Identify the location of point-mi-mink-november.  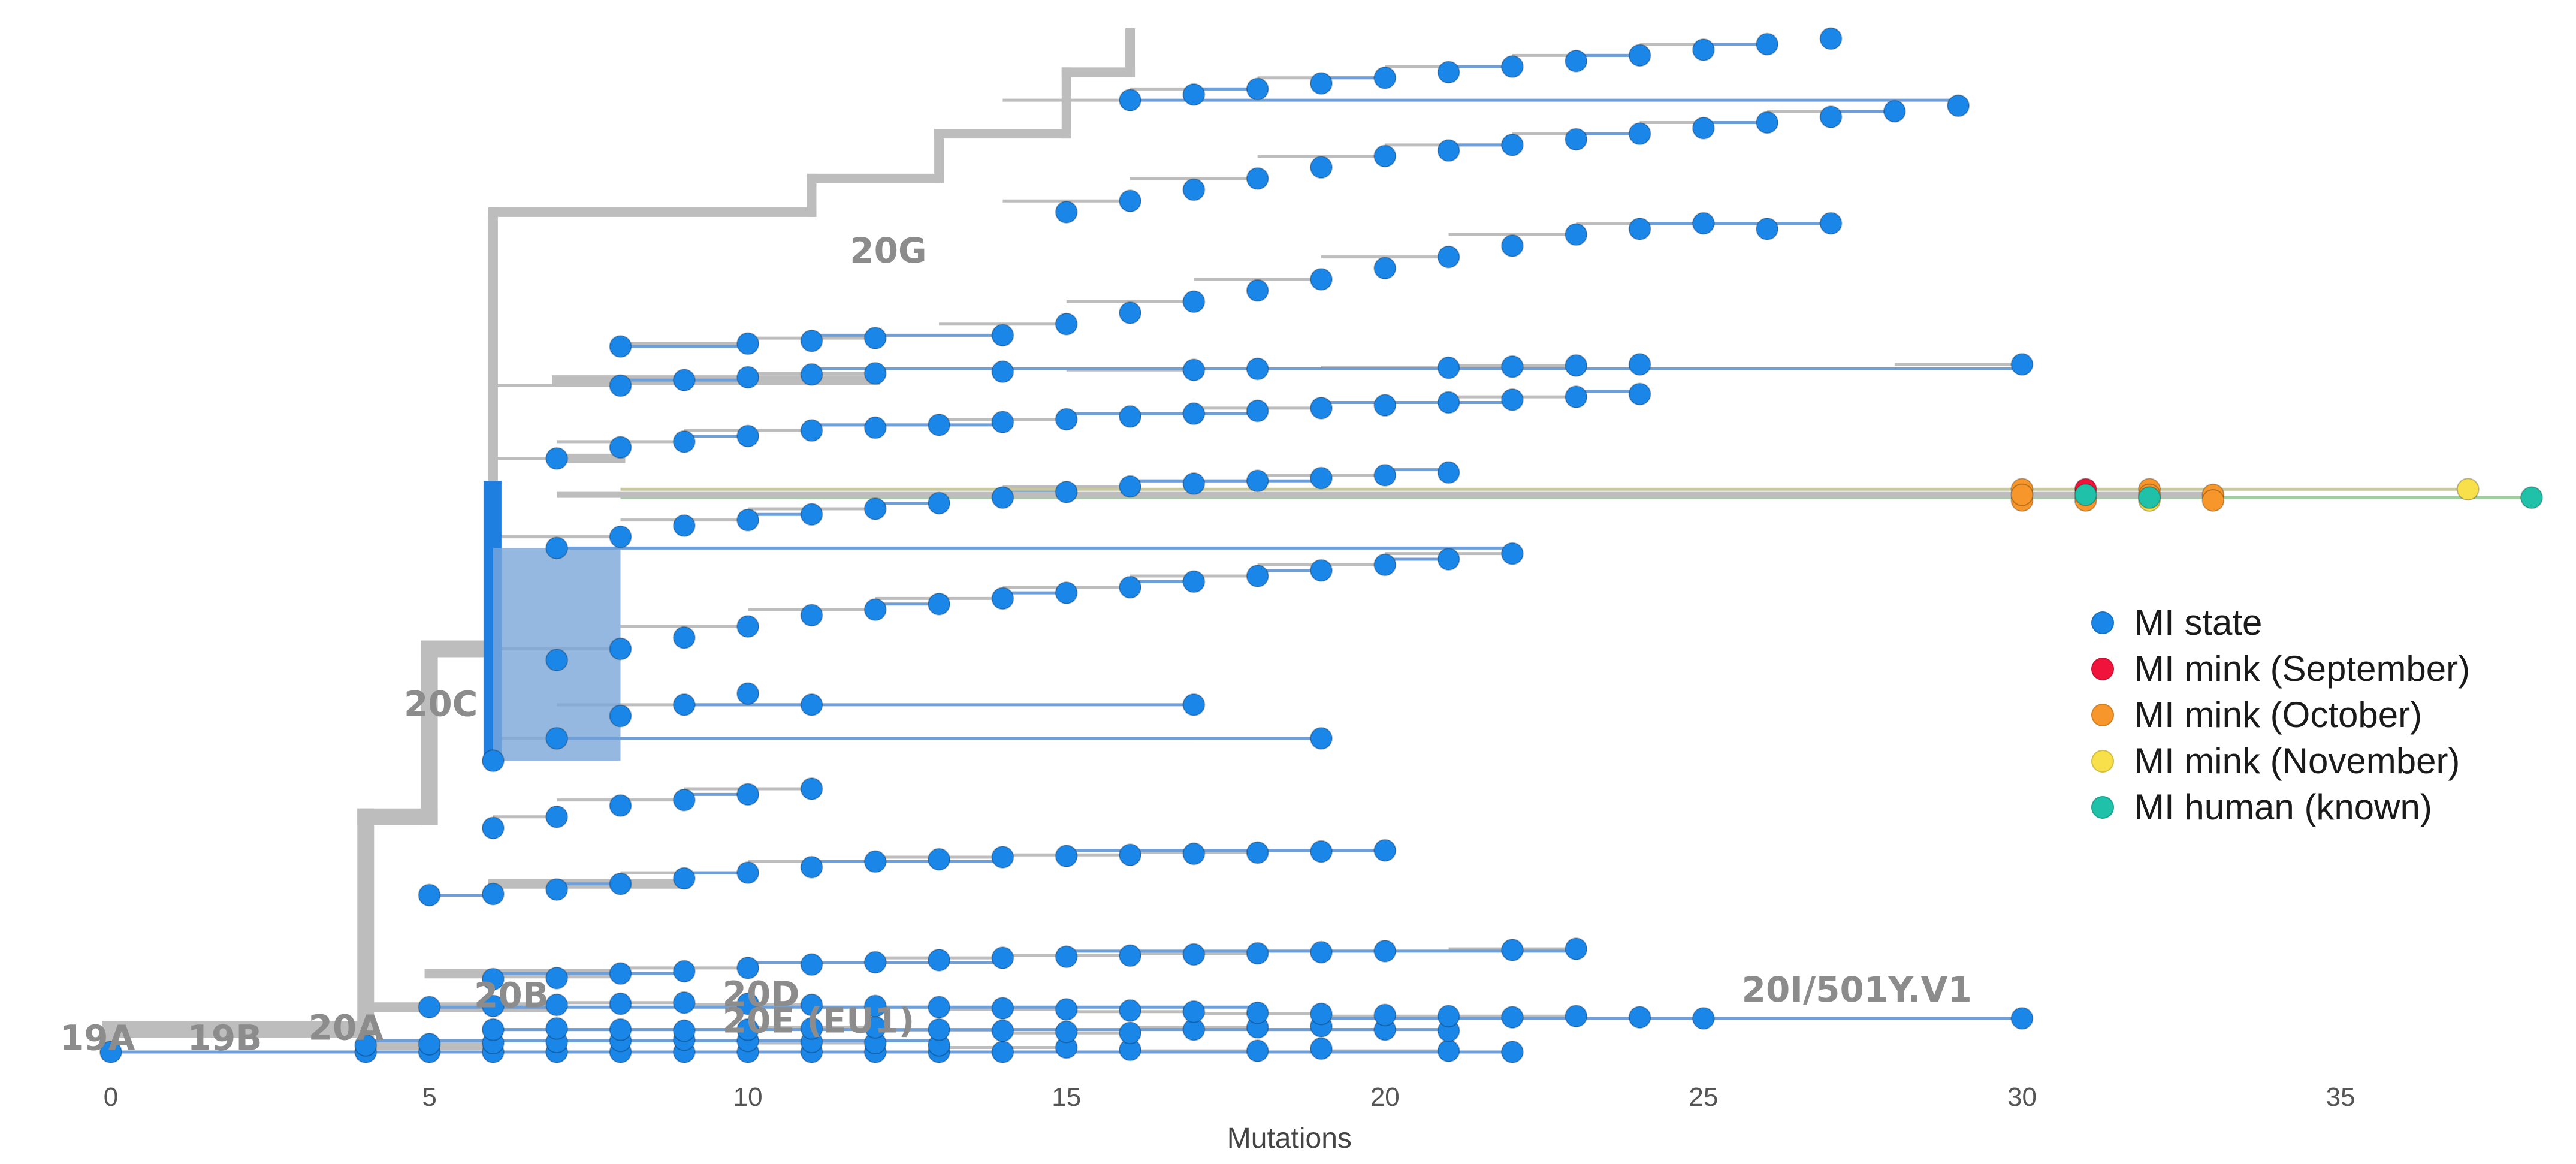
(2468, 490).